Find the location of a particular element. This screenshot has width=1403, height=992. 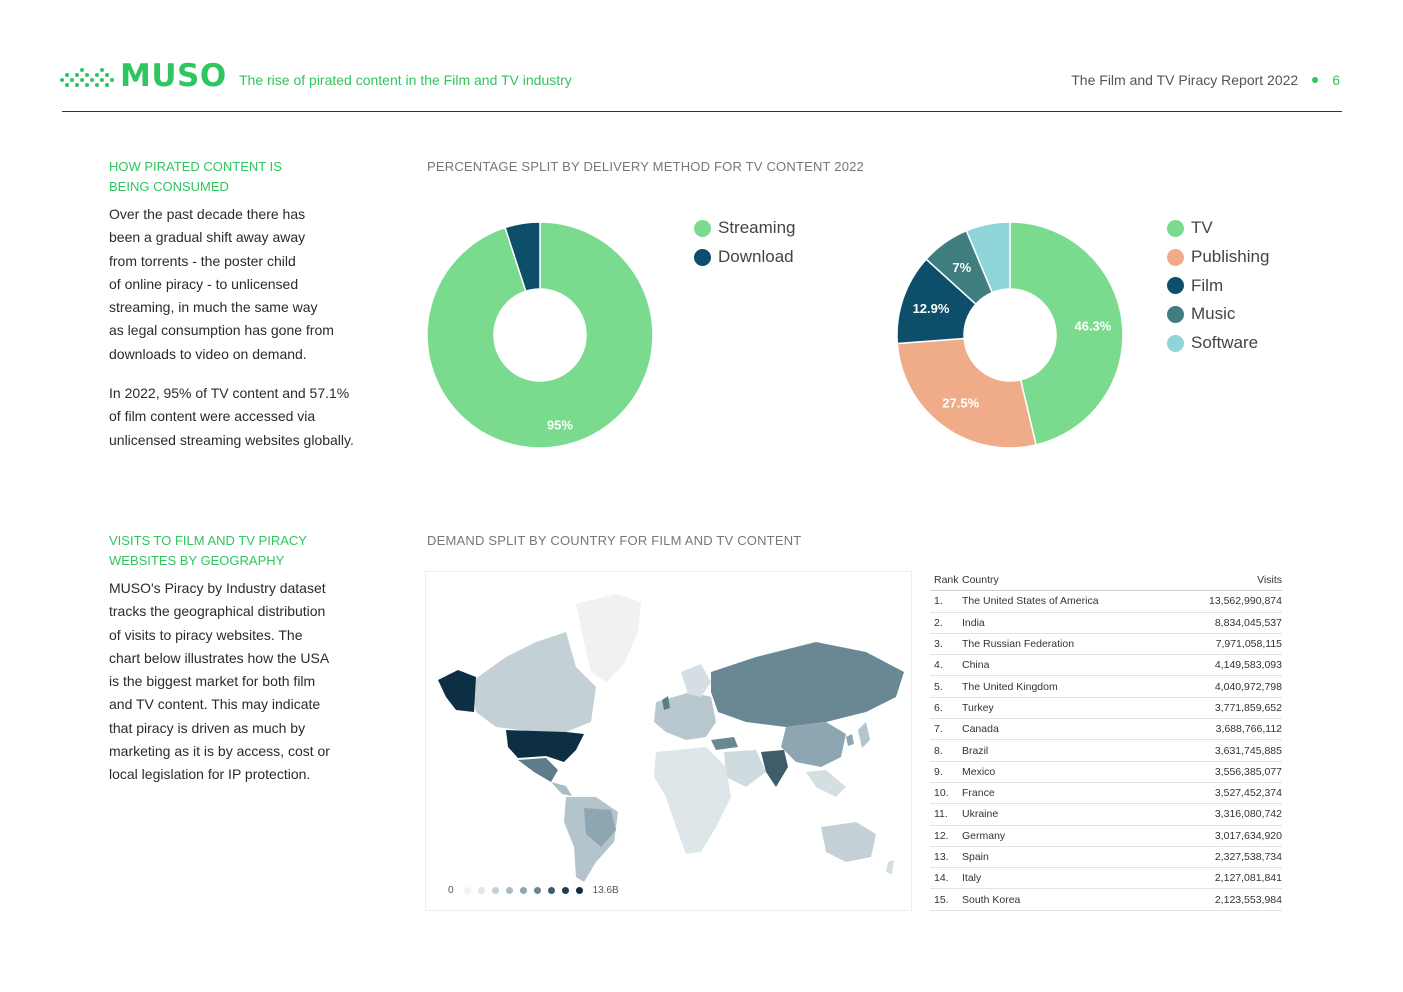

content-type-slice-tv is located at coordinates (1066, 333).